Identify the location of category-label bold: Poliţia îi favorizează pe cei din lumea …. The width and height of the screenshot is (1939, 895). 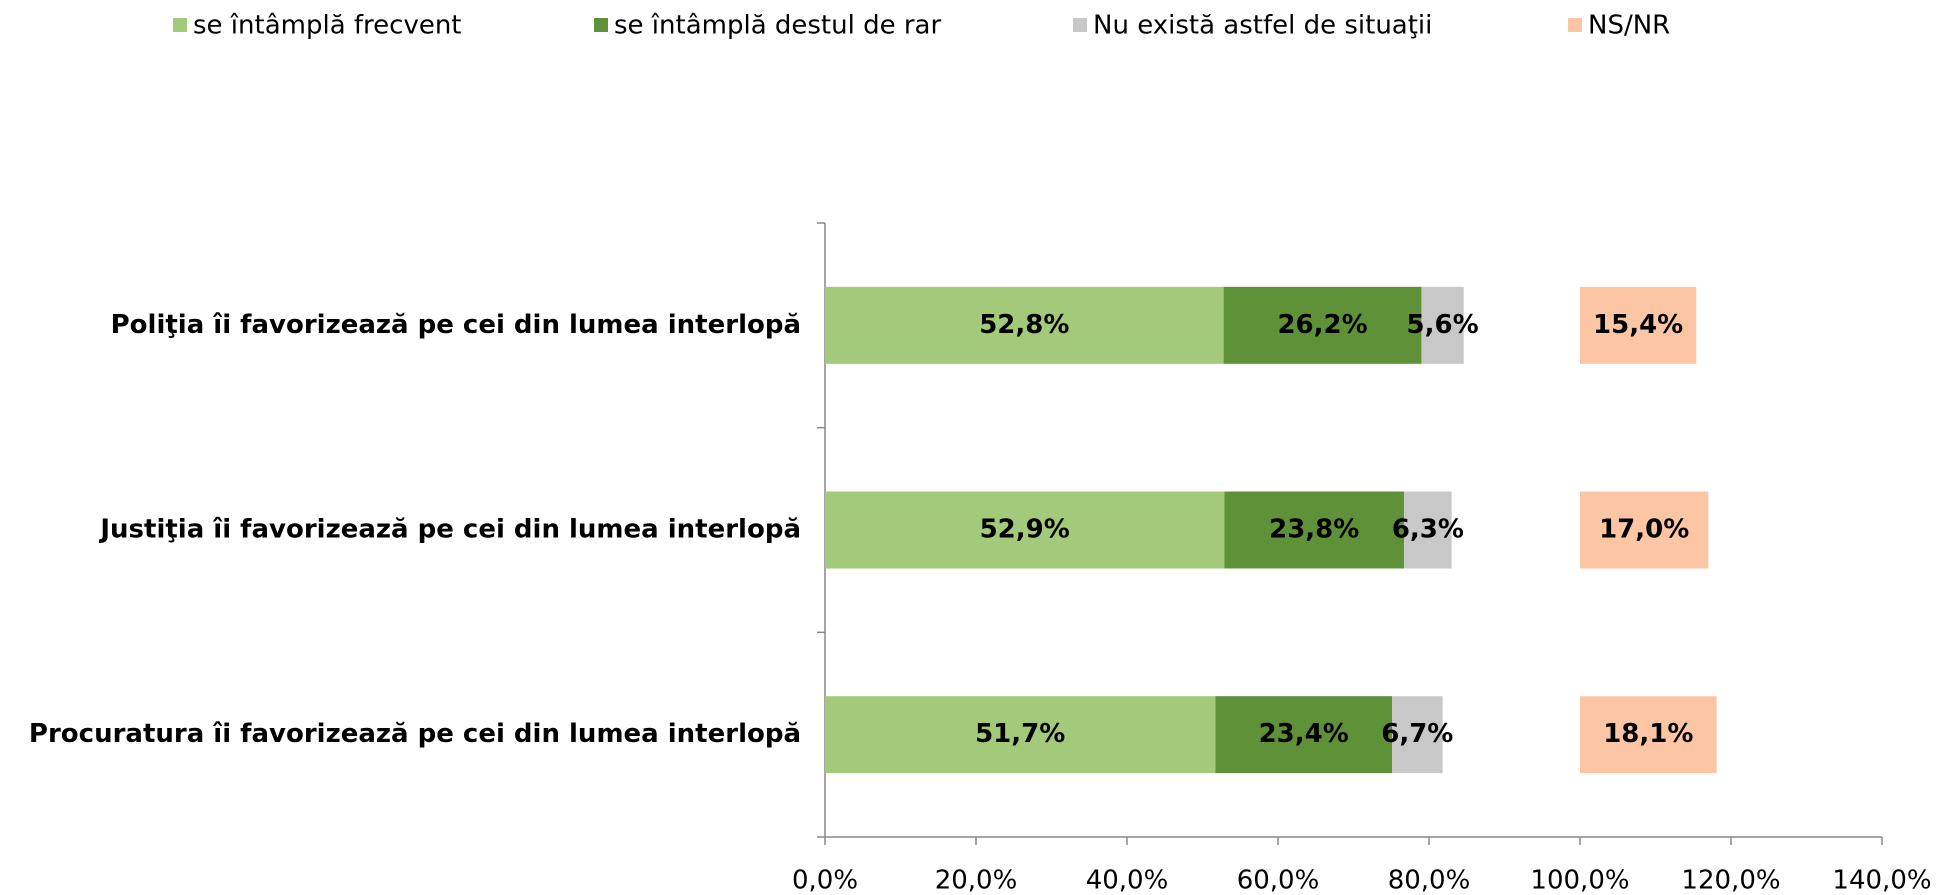
(456, 325).